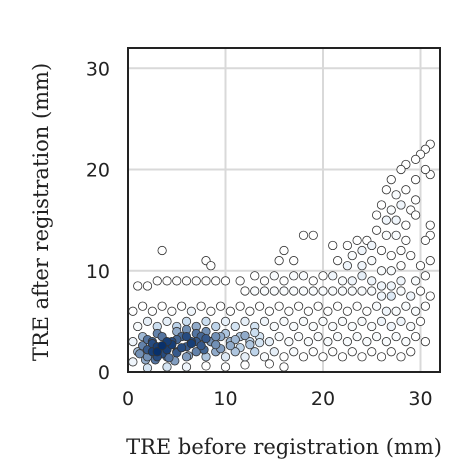 This screenshot has width=474, height=474. Describe the element at coordinates (104, 373) in the screenshot. I see `y-tick-label: 0` at that location.